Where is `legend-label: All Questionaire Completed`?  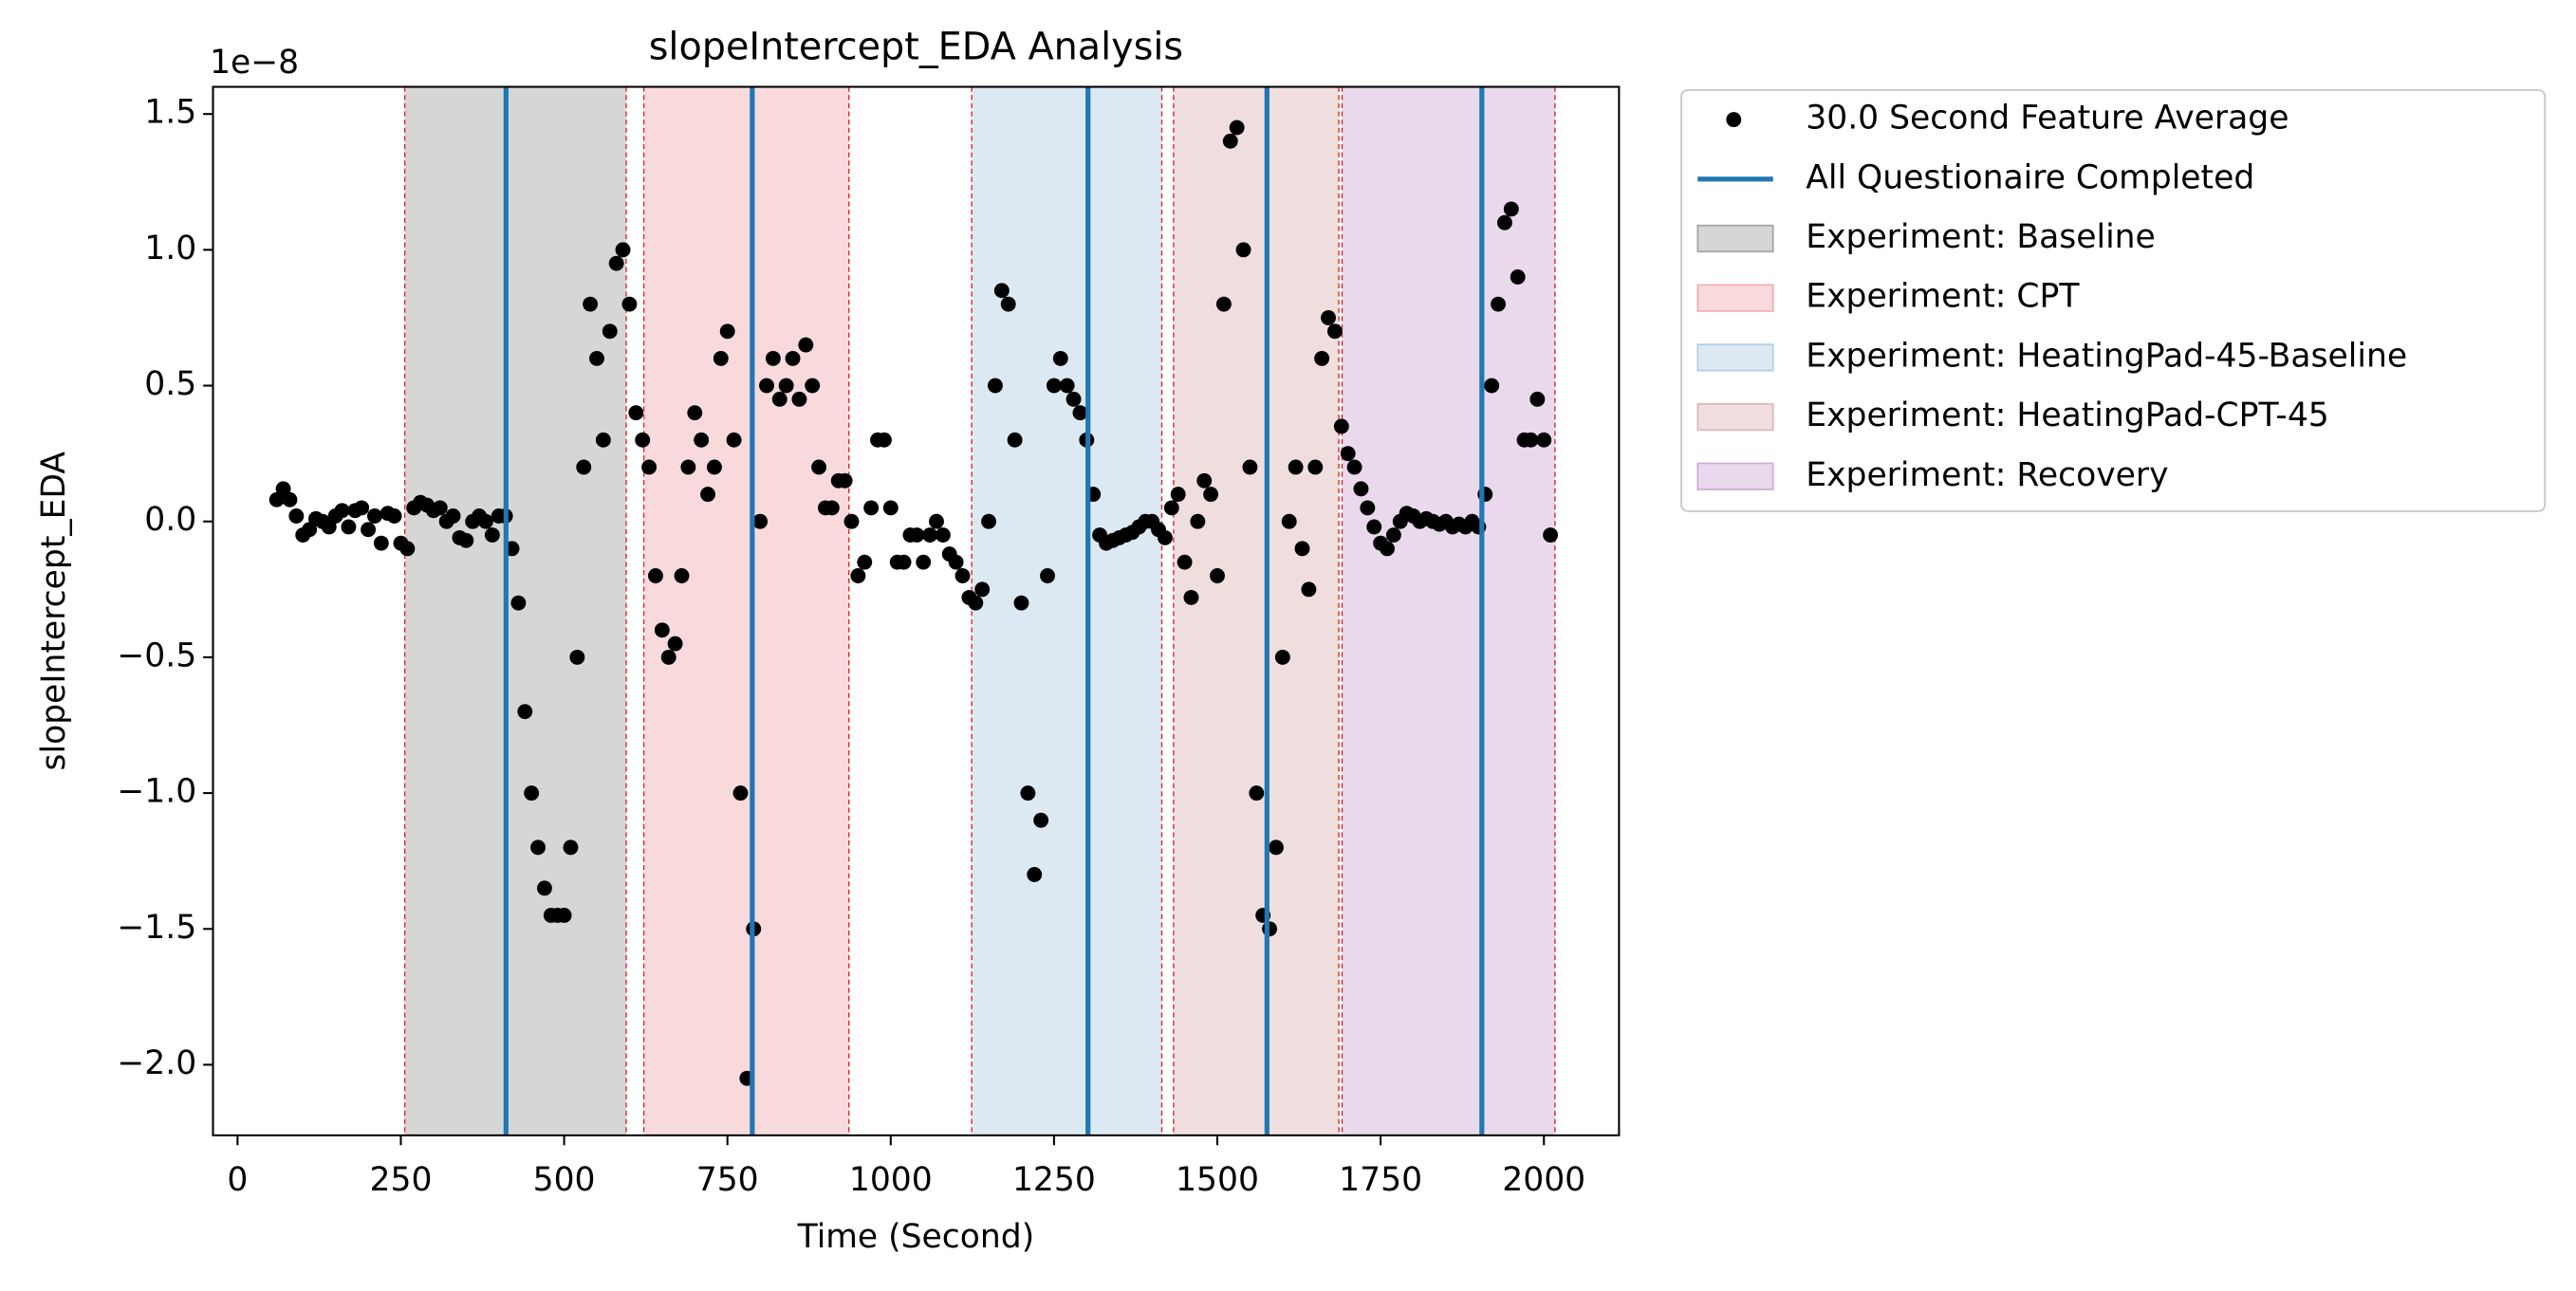
legend-label: All Questionaire Completed is located at coordinates (2030, 177).